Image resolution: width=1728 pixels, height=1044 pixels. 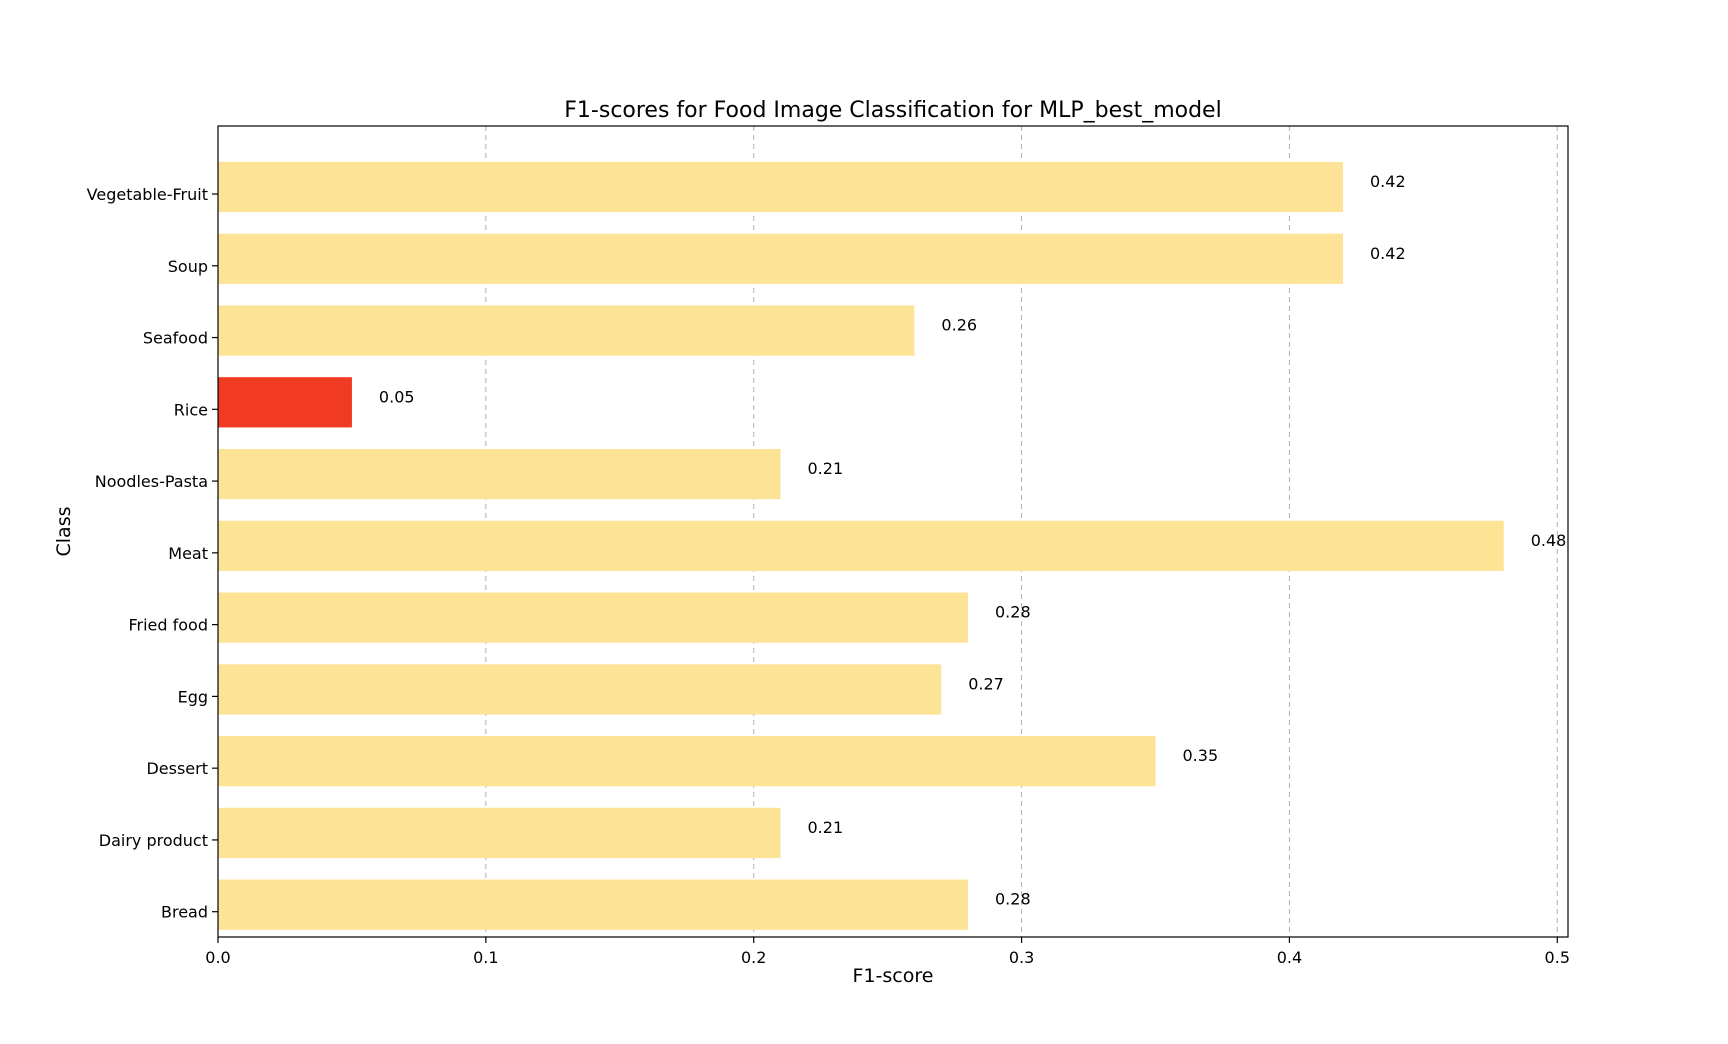 I want to click on bar-value-label: 0.05, so click(x=397, y=396).